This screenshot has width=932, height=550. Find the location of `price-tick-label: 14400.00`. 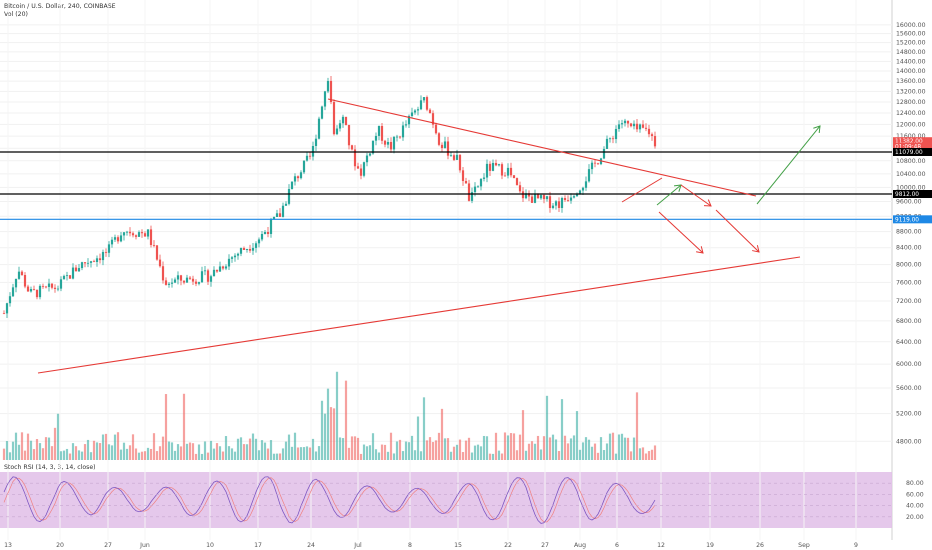

price-tick-label: 14400.00 is located at coordinates (911, 61).